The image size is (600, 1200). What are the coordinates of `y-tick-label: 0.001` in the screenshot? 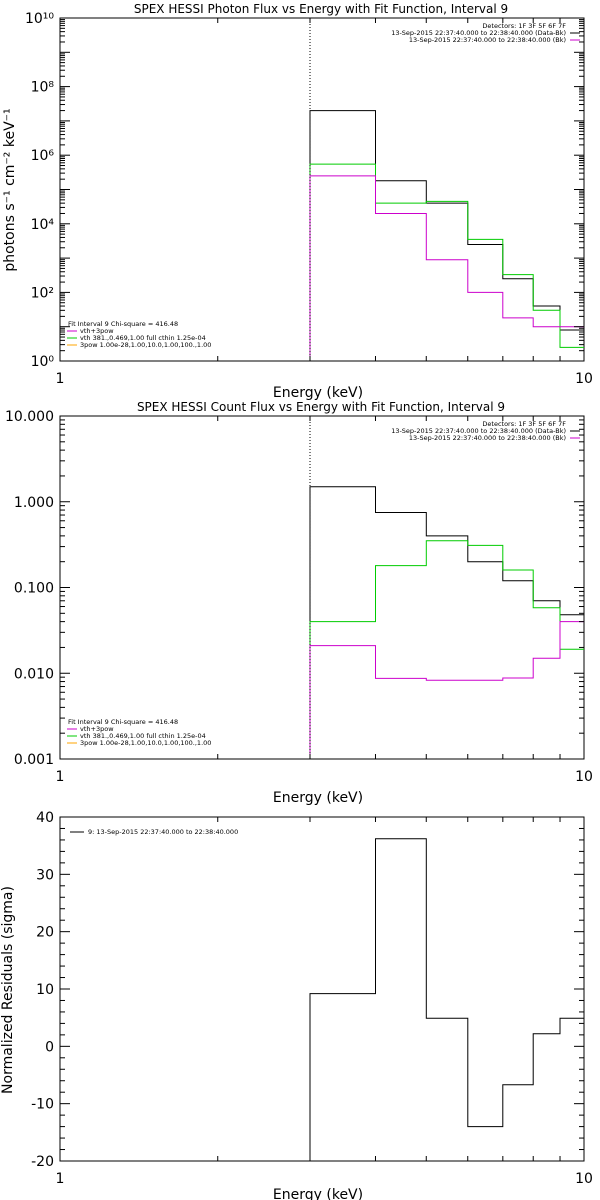 It's located at (34, 760).